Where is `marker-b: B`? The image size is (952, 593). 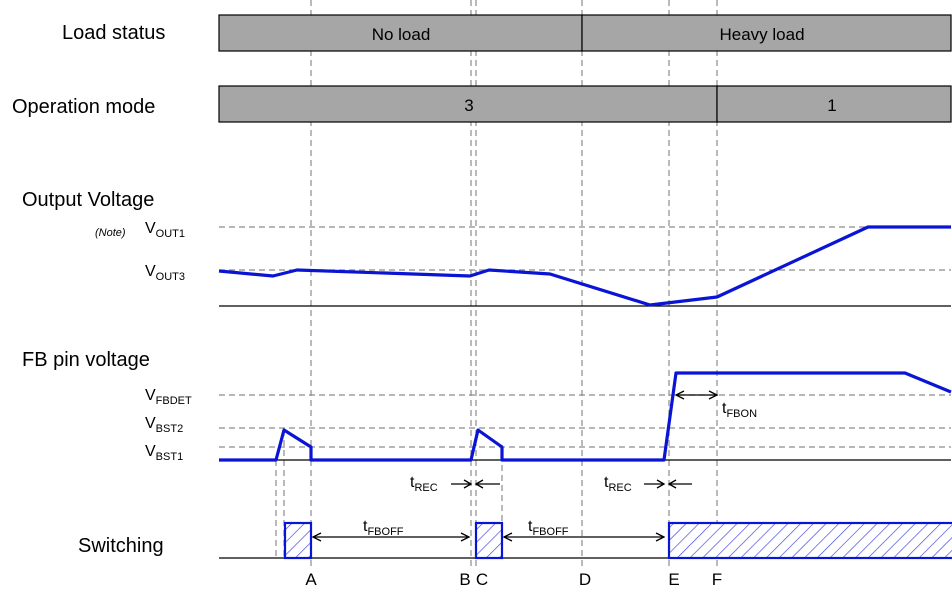 marker-b: B is located at coordinates (464, 579).